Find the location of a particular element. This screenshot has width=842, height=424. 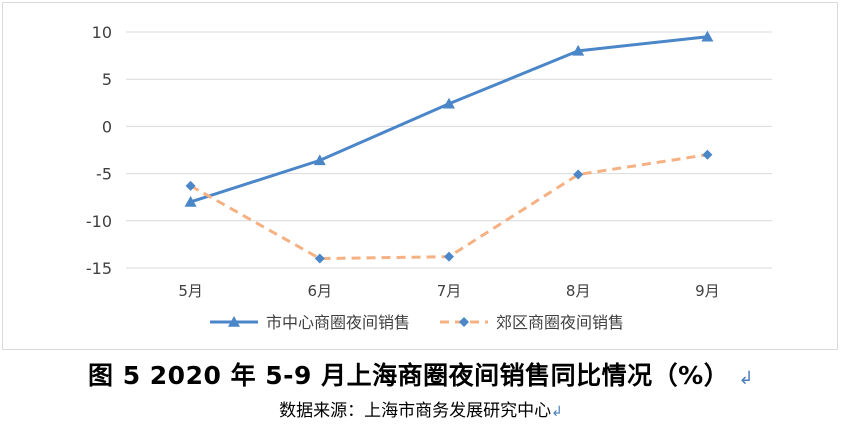

x-tick-label: 9月 is located at coordinates (707, 291).